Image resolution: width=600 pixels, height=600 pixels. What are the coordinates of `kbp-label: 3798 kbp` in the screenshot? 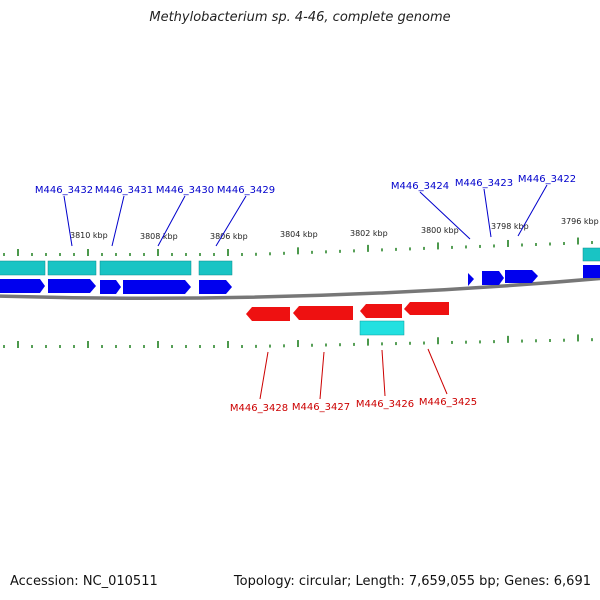 It's located at (510, 226).